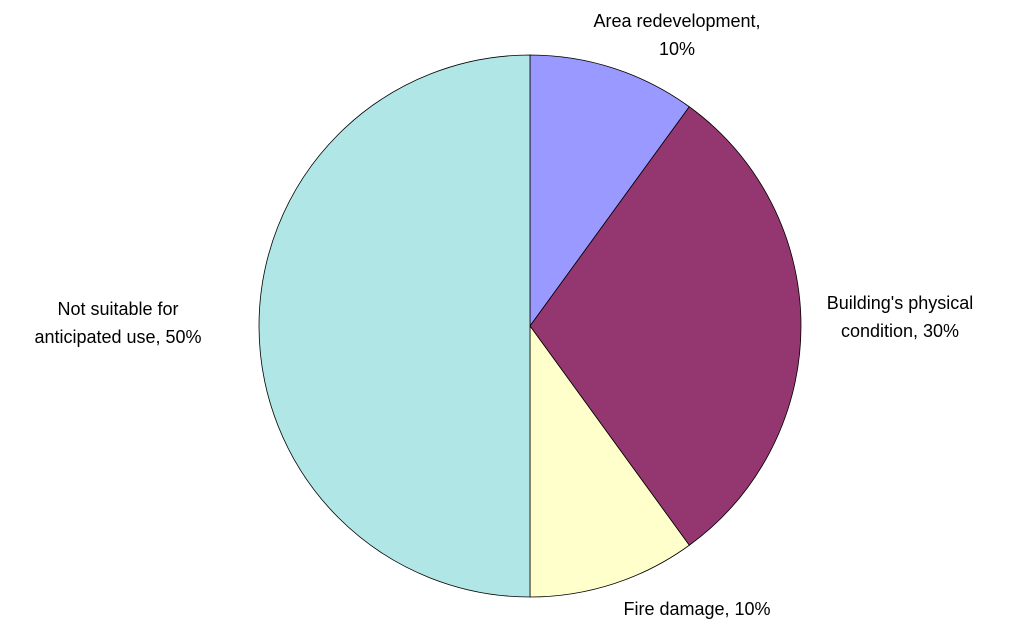  What do you see at coordinates (676, 21) in the screenshot?
I see `data-label: Area redevelopment,` at bounding box center [676, 21].